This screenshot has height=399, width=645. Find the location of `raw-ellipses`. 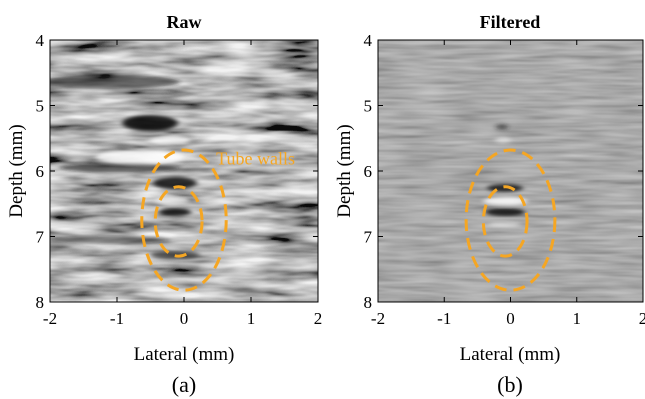

raw-ellipses is located at coordinates (184, 220).